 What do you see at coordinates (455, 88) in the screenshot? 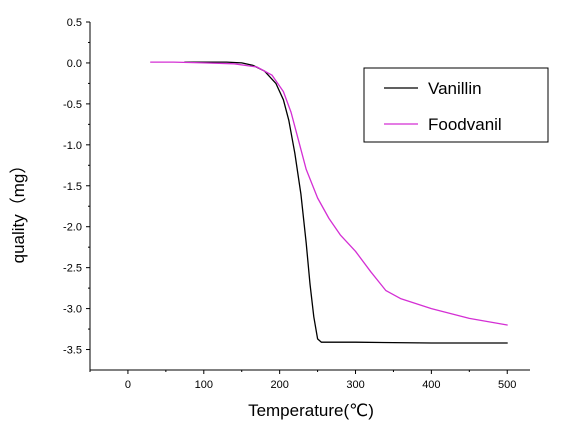
I see `legend-label: Vanillin` at bounding box center [455, 88].